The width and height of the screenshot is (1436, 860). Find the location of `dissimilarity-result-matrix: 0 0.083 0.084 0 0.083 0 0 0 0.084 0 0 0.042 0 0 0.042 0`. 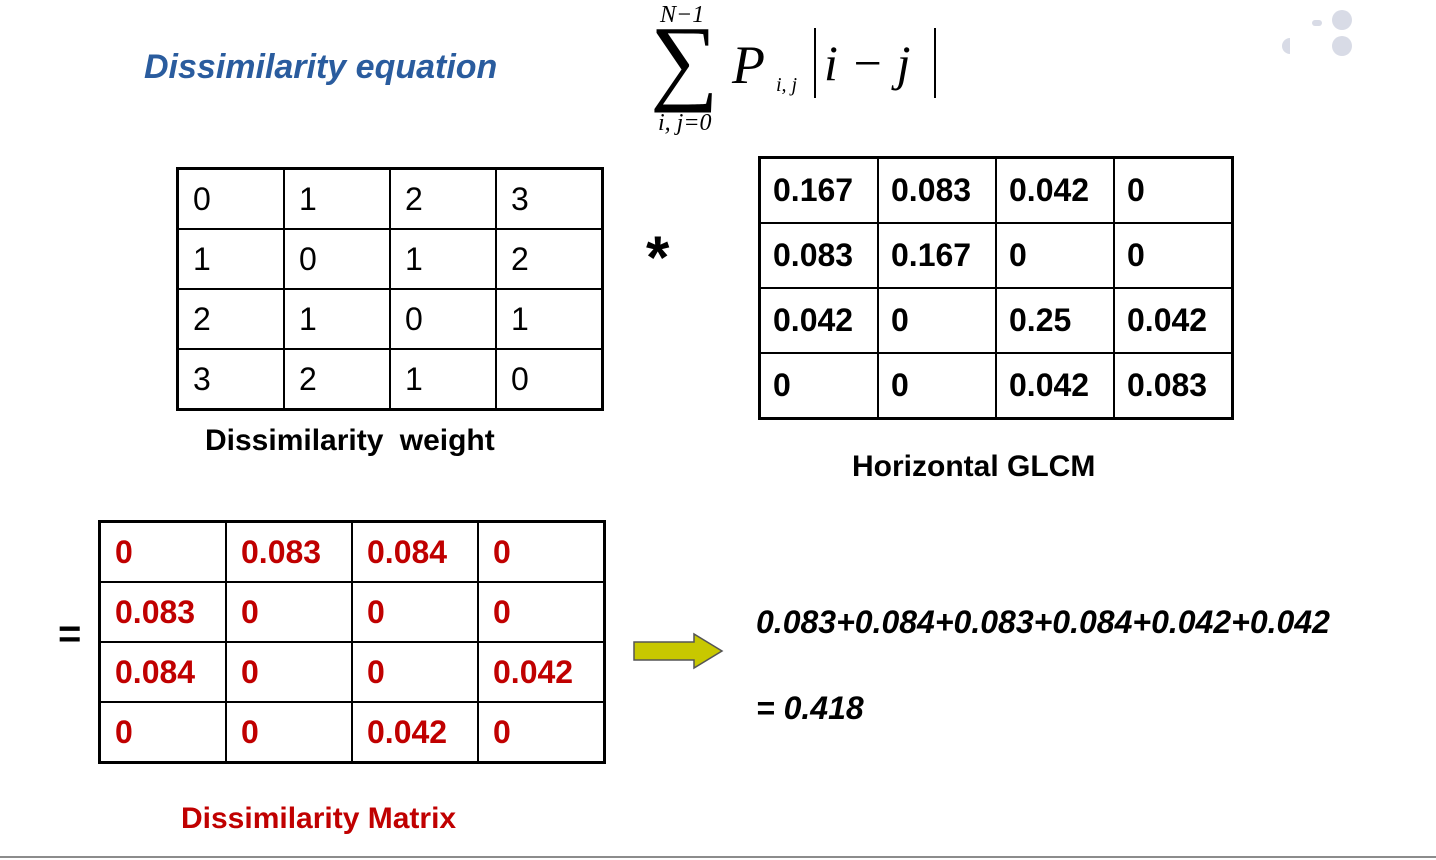

dissimilarity-result-matrix: 0 0.083 0.084 0 0.083 0 0 0 0.084 0 0 0.042 0 0 0.042 0 is located at coordinates (352, 642).